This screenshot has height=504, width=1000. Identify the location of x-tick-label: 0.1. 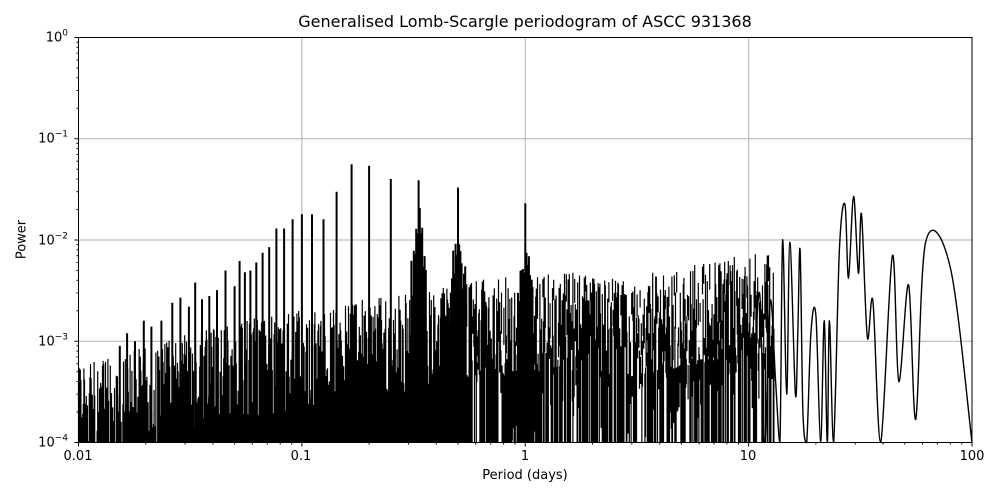
(301, 456).